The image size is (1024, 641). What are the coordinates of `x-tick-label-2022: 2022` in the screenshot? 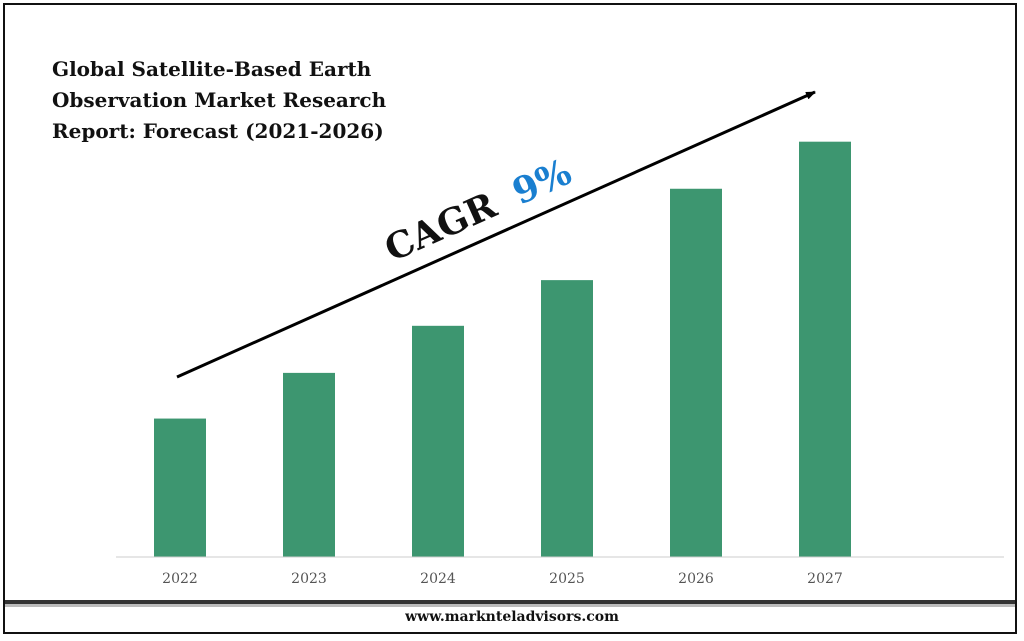 It's located at (180, 579).